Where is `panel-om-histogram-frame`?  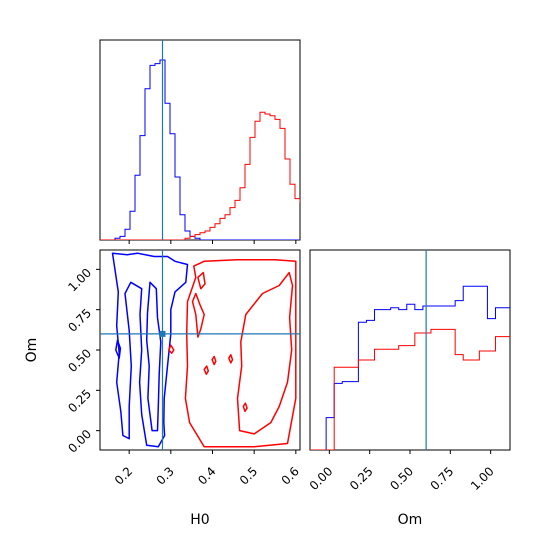
panel-om-histogram-frame is located at coordinates (410, 350).